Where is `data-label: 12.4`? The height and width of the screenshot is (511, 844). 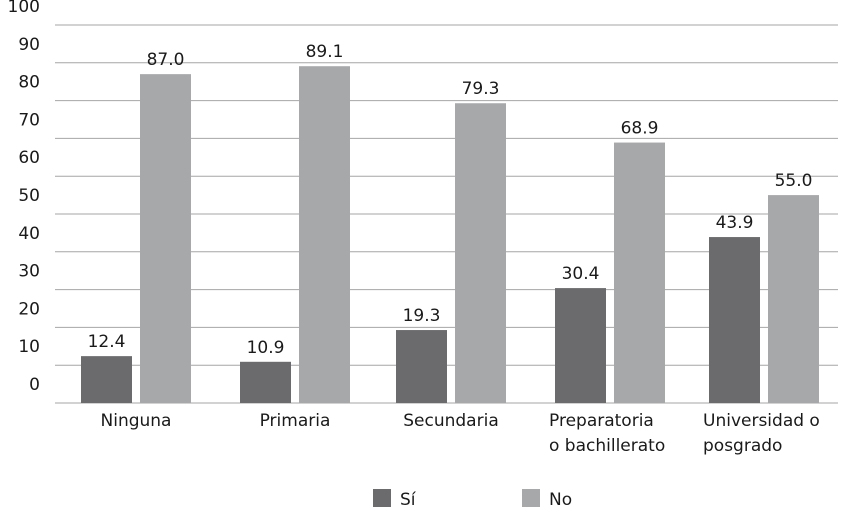
data-label: 12.4 is located at coordinates (107, 342).